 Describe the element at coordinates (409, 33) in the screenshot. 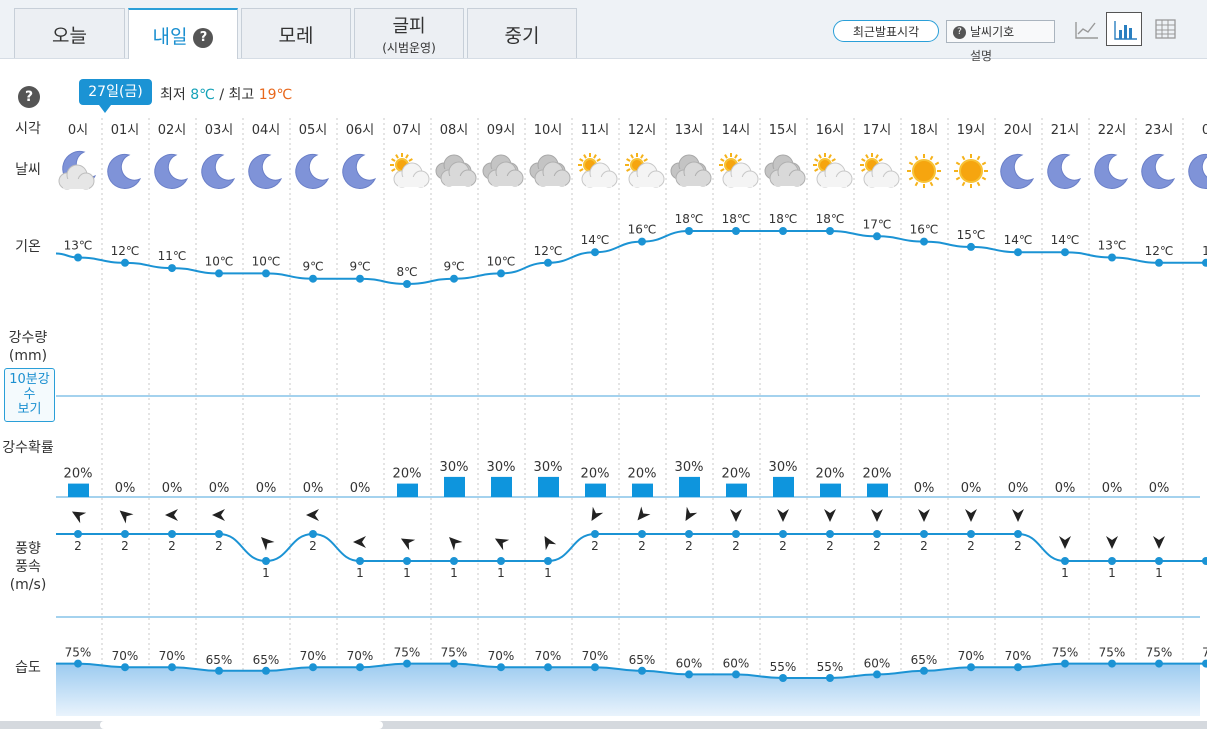

I see `tab-third-day: 글피 (시범운영)` at that location.